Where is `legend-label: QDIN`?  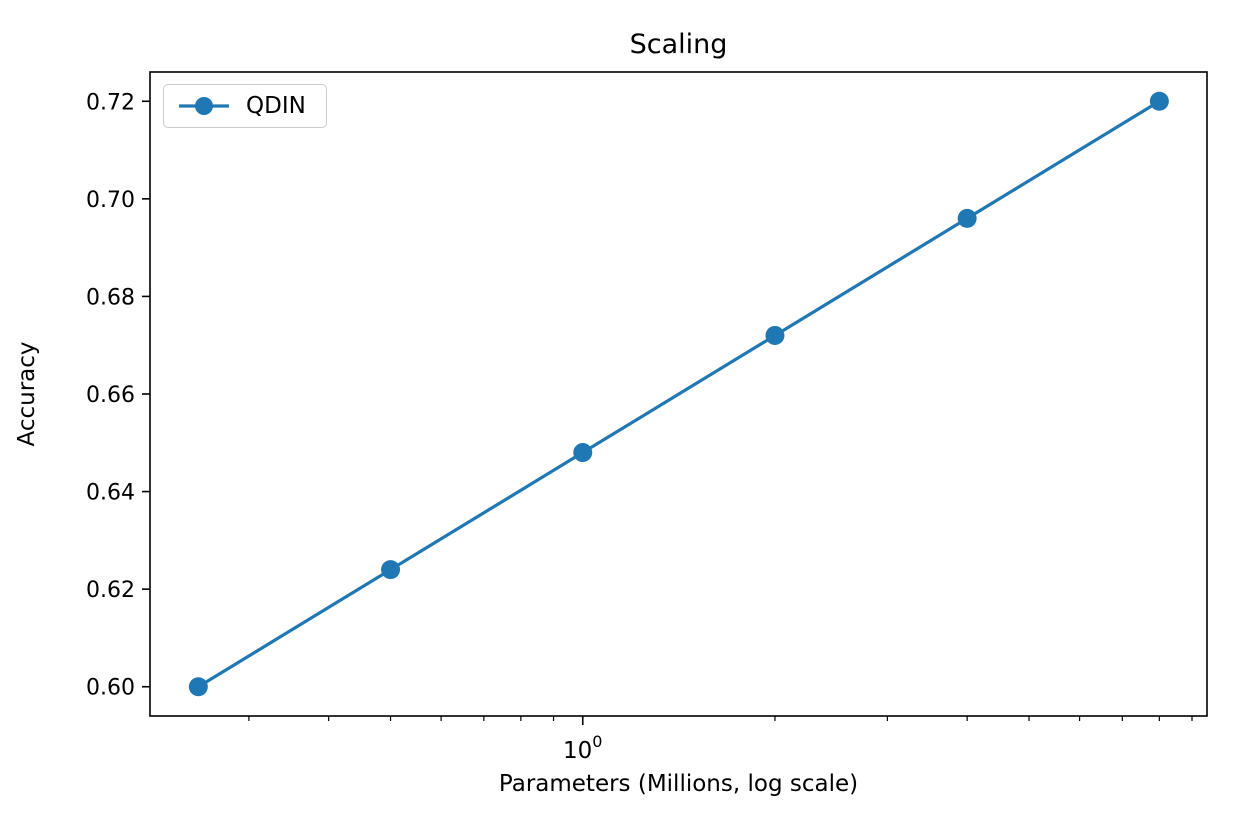 legend-label: QDIN is located at coordinates (276, 106).